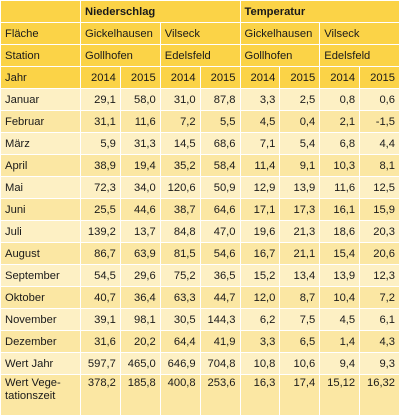  I want to click on value-cell: 12,3, so click(379, 275).